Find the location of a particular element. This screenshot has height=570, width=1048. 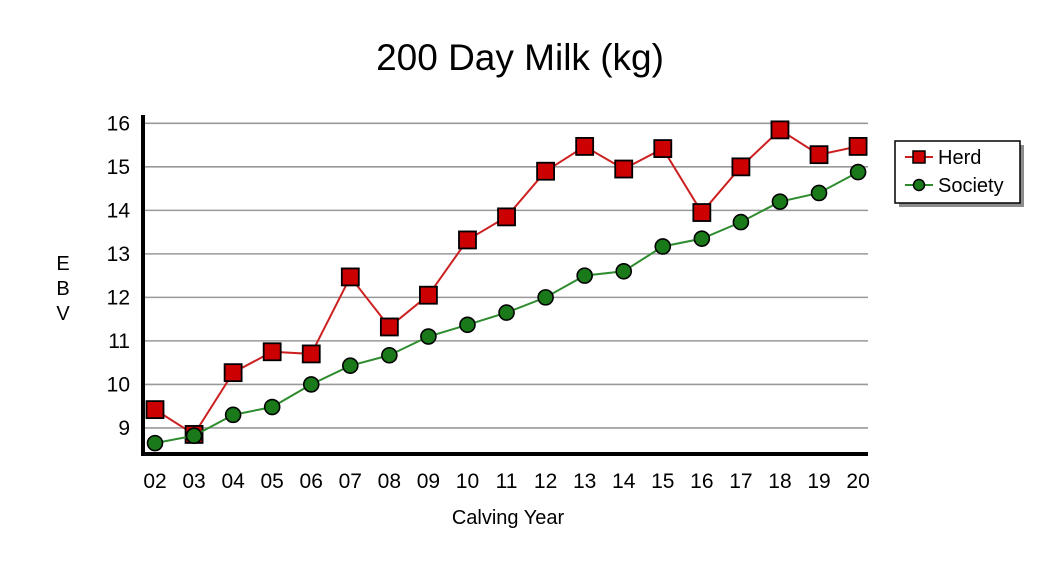

x-axis-label: Calving Year is located at coordinates (508, 518).